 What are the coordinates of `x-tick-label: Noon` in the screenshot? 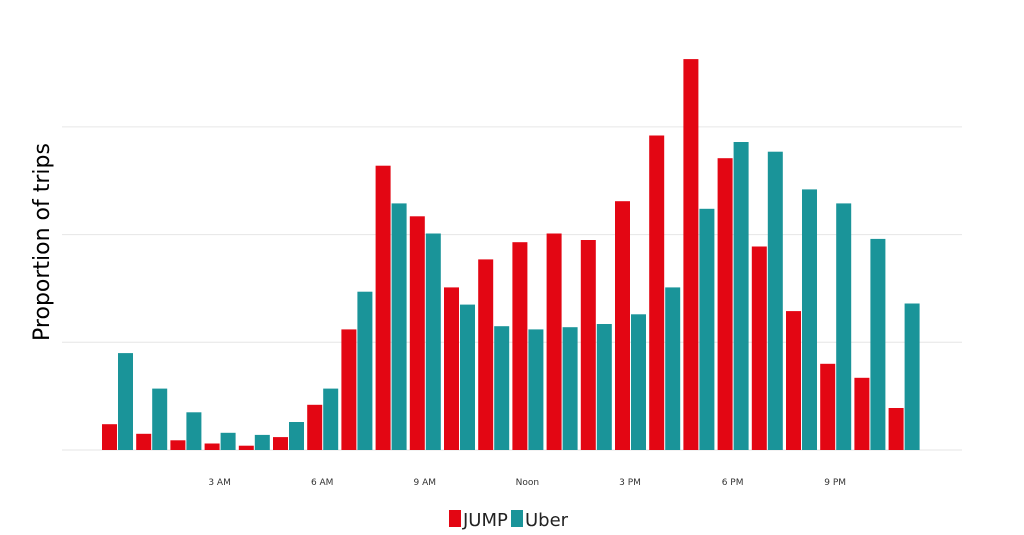 It's located at (527, 483).